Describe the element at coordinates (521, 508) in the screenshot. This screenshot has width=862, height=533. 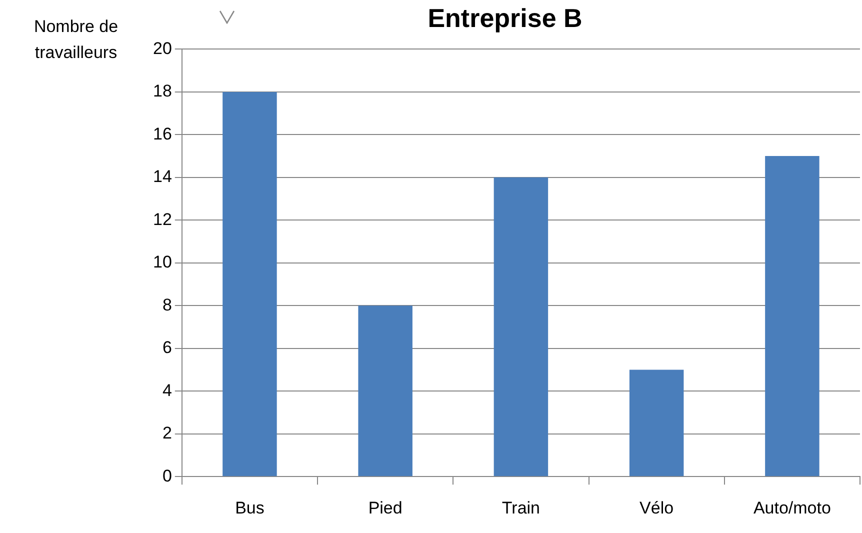
I see `x-tick-label: Train` at that location.